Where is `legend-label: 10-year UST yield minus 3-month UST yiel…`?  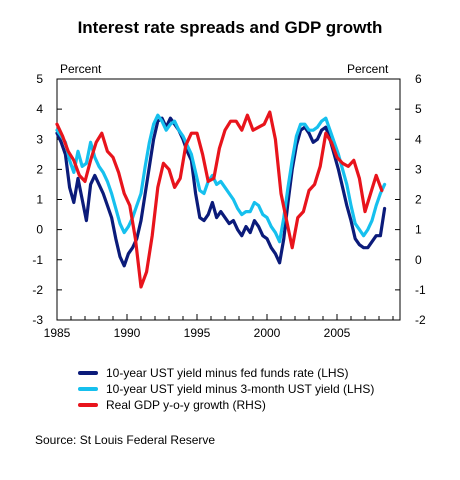 legend-label: 10-year UST yield minus 3-month UST yiel… is located at coordinates (240, 389).